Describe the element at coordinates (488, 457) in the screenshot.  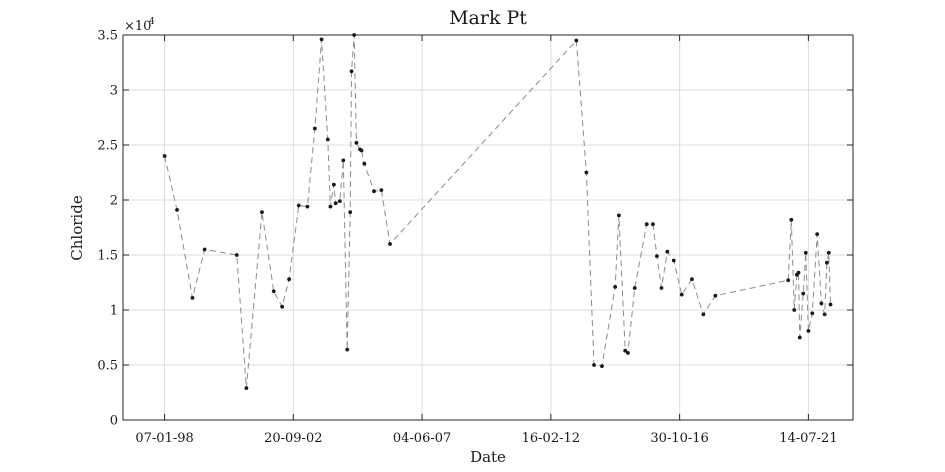
I see `x-axis-label: Date` at that location.